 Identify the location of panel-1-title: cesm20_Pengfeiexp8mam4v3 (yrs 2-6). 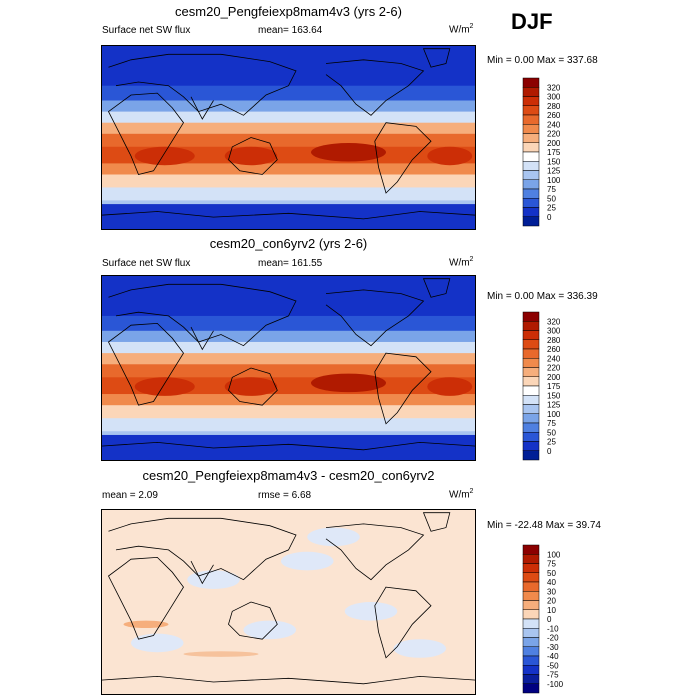
(288, 11).